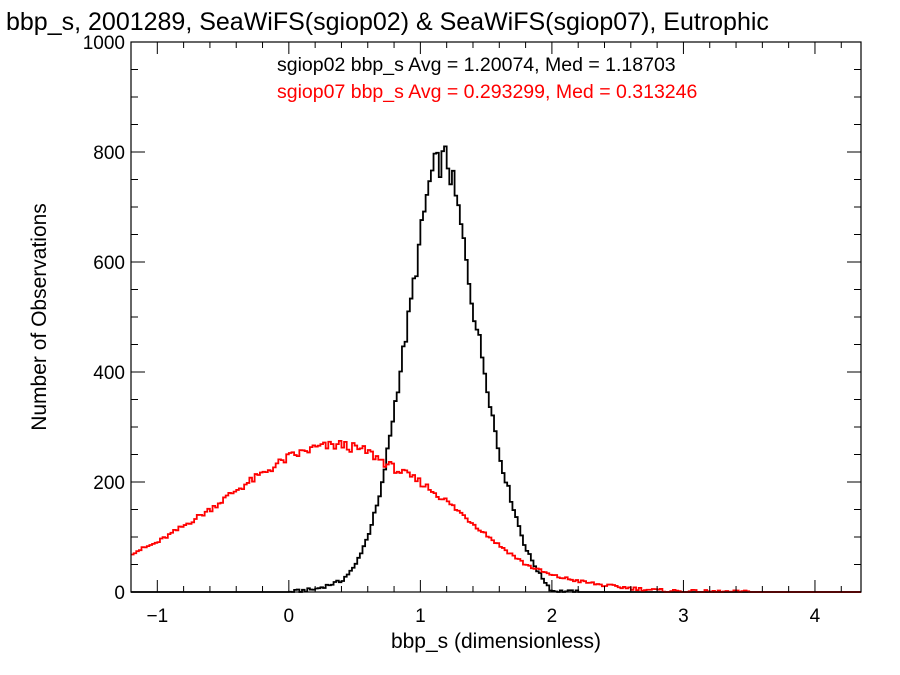  I want to click on y-tick-label: 800, so click(109, 153).